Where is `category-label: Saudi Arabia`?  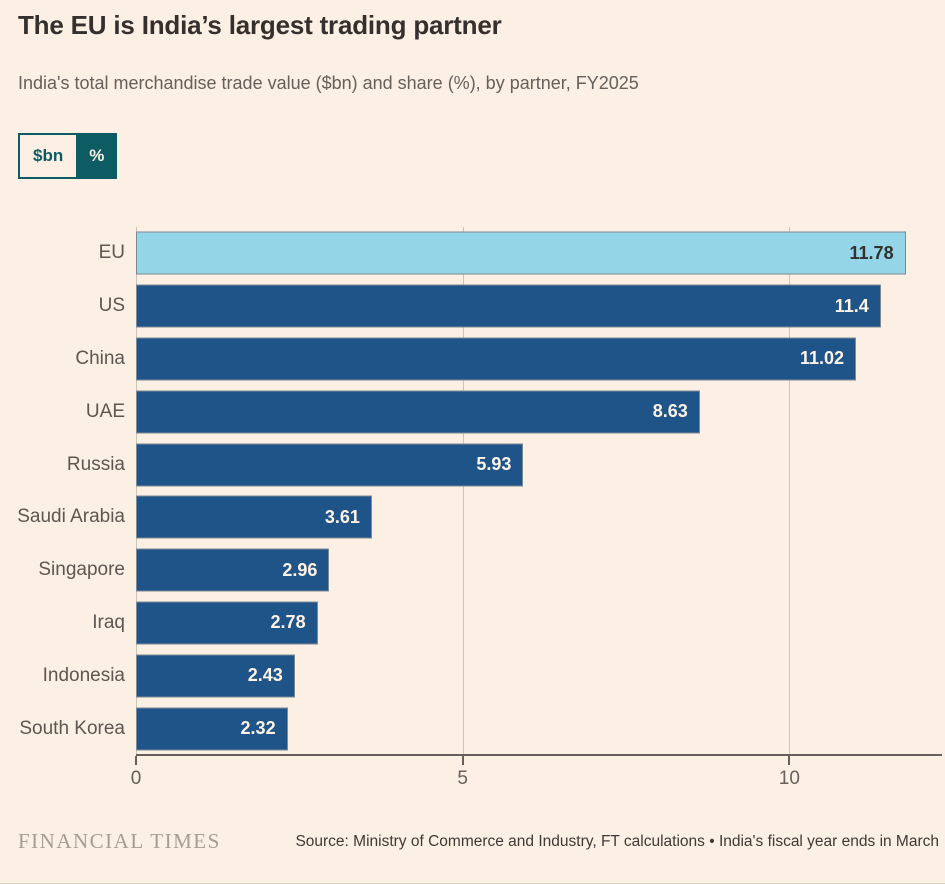 category-label: Saudi Arabia is located at coordinates (71, 517).